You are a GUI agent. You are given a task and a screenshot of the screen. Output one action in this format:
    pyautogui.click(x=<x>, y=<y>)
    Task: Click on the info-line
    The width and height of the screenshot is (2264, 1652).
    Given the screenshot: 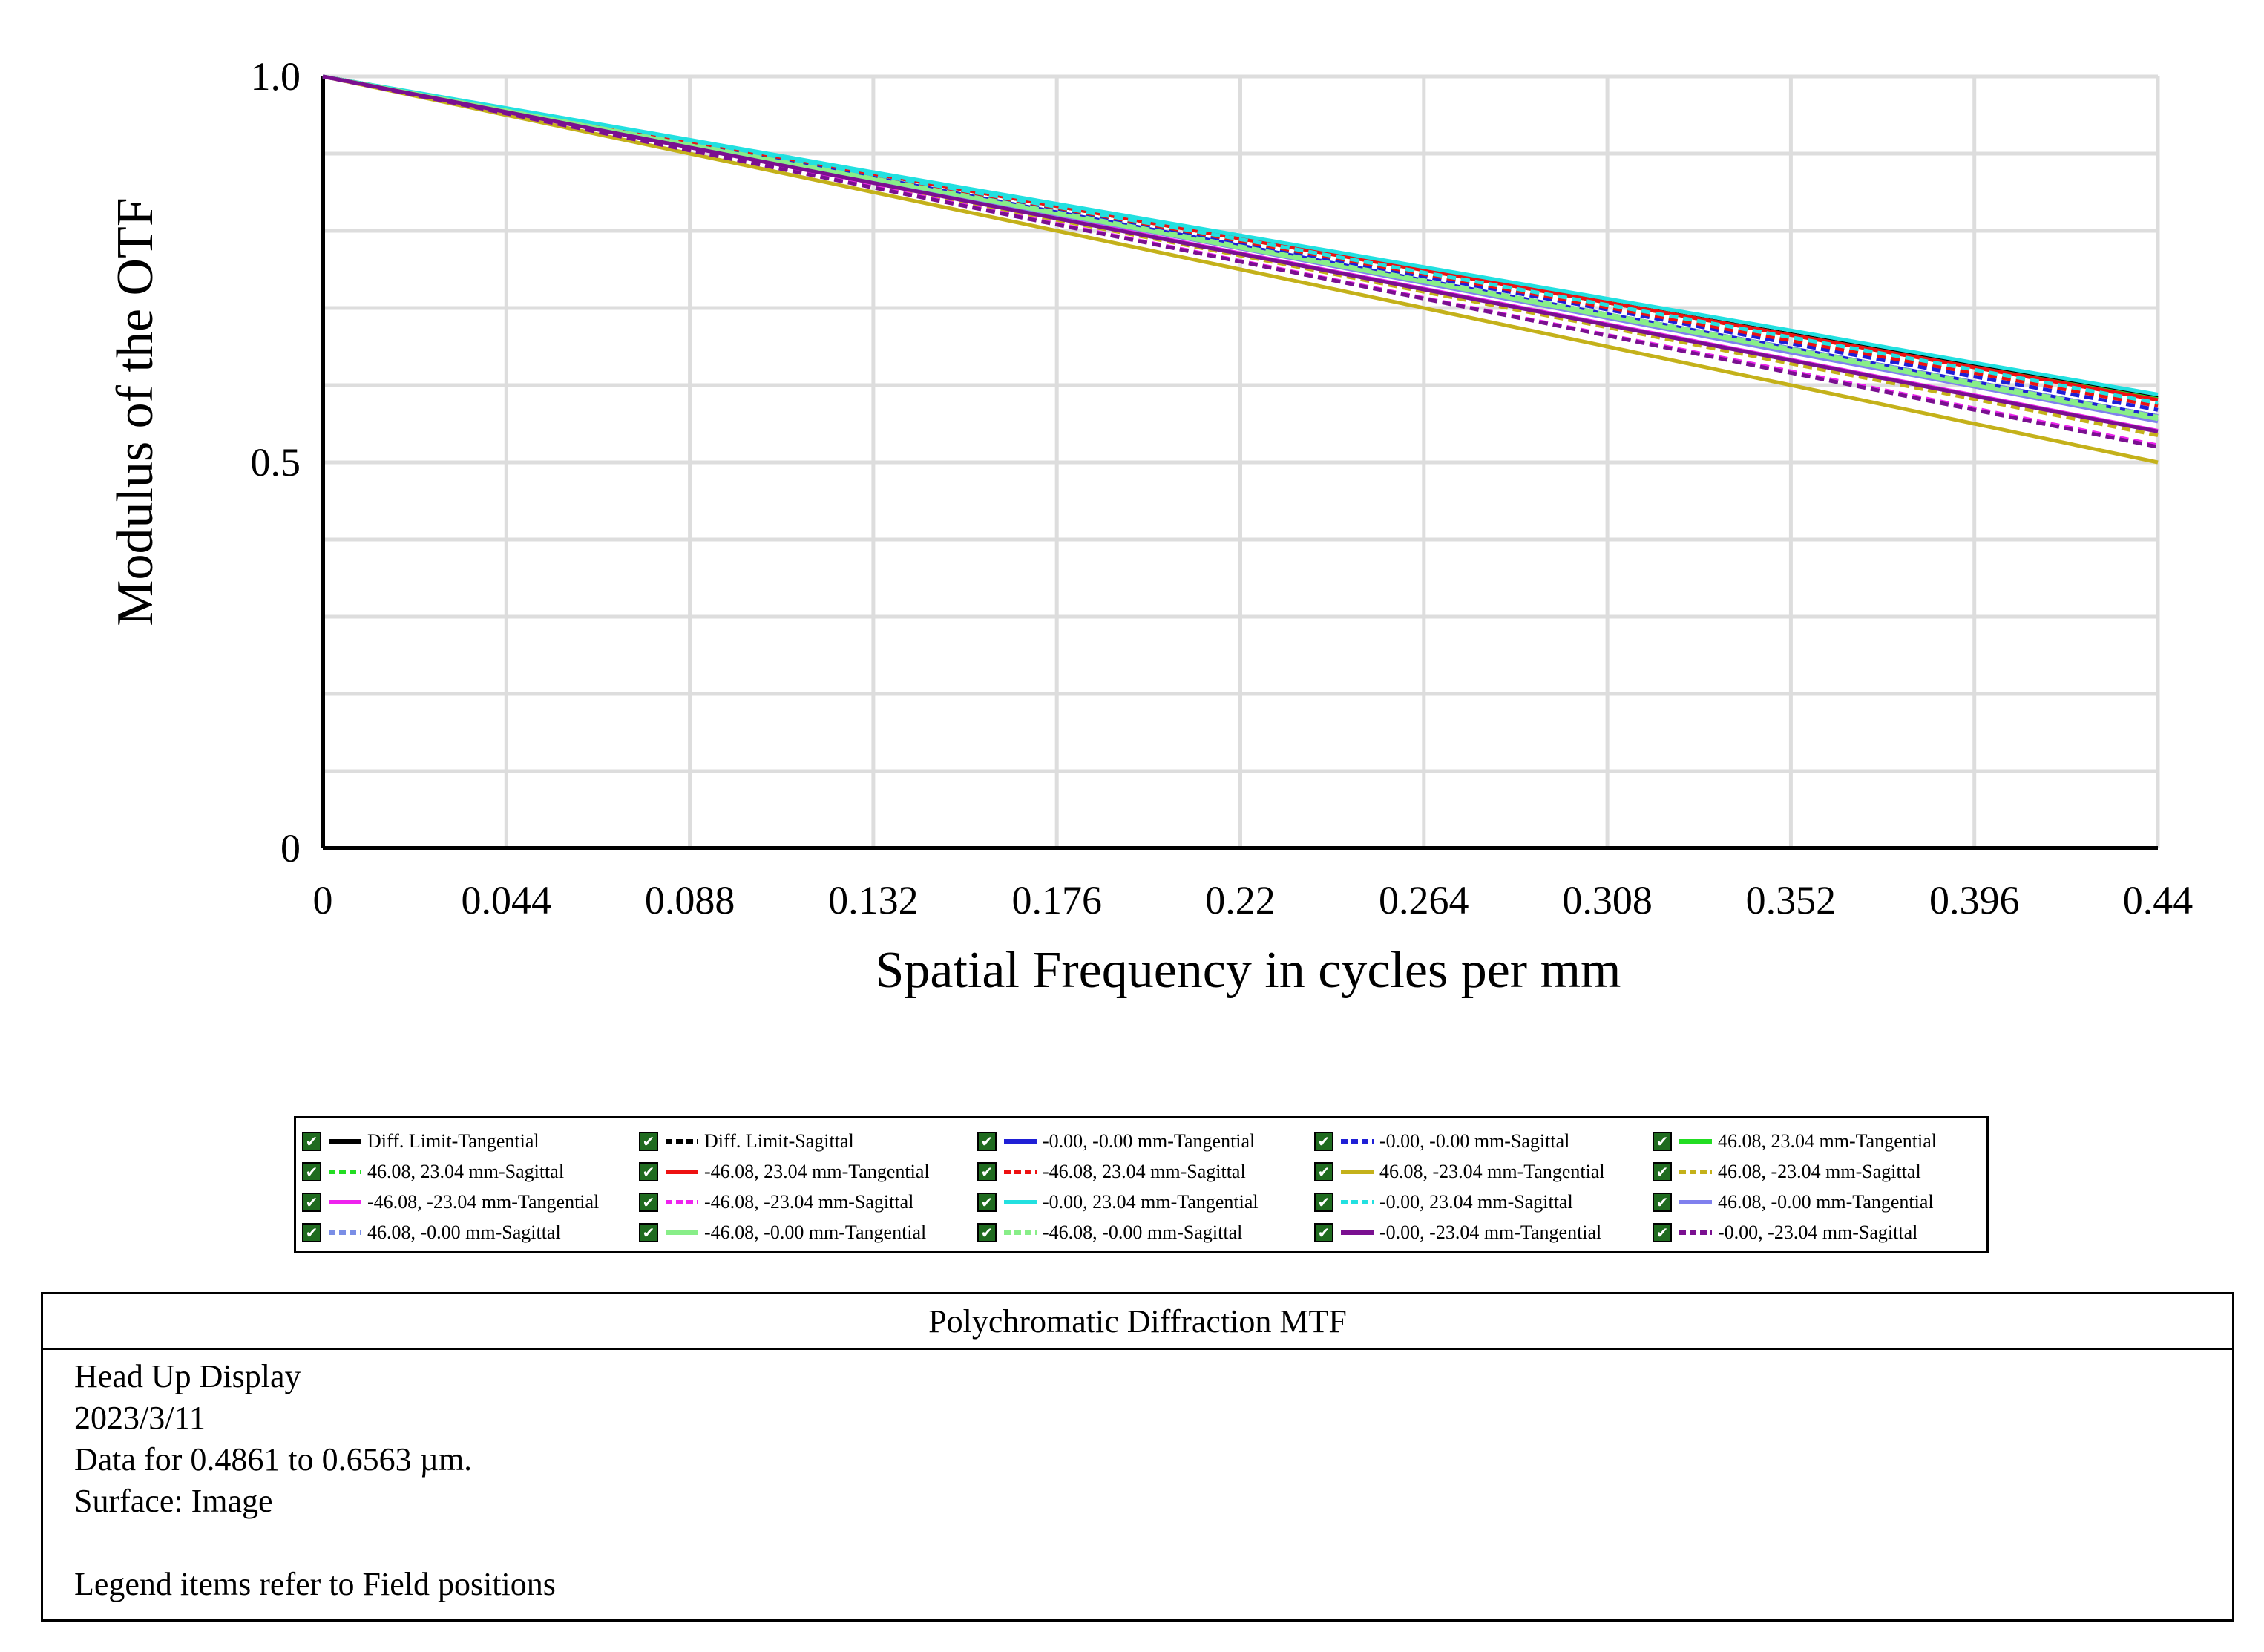 What is the action you would take?
    pyautogui.click(x=1153, y=1543)
    